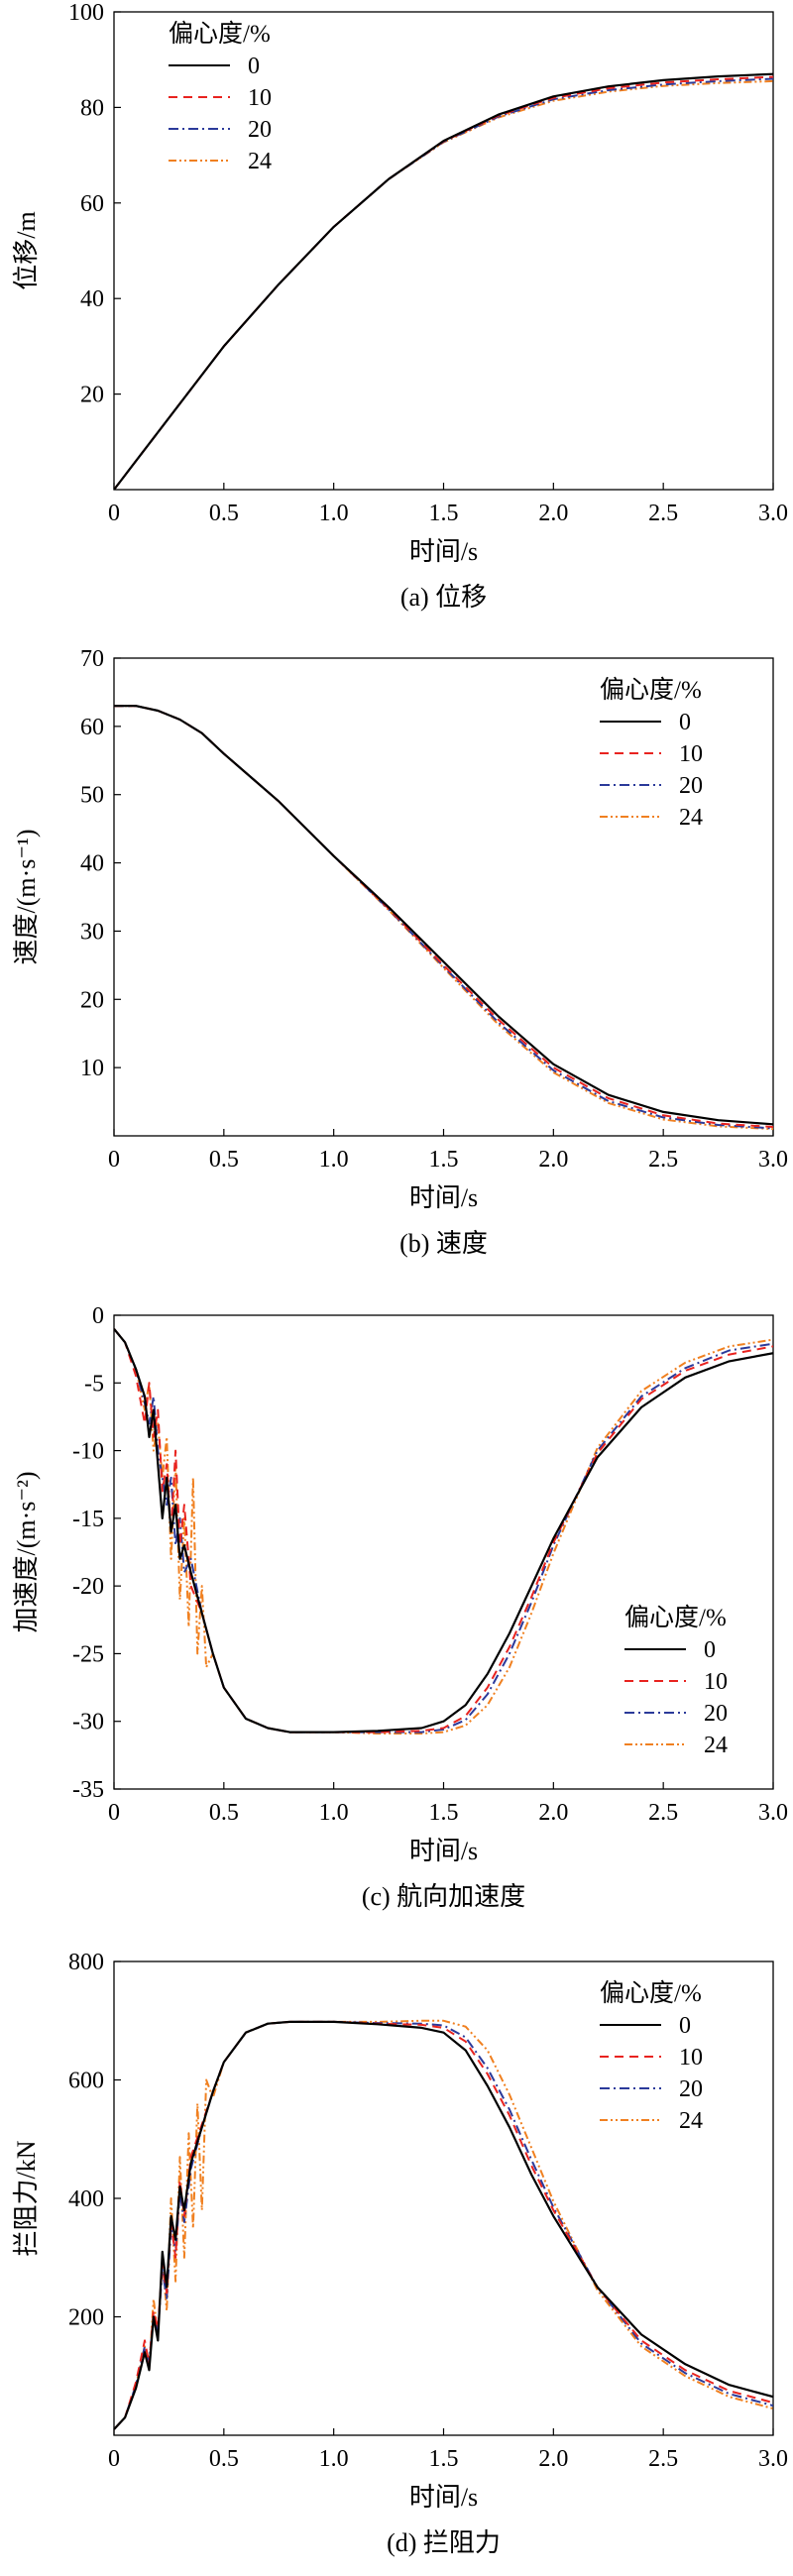  I want to click on y-tick-label: -20, so click(88, 1587).